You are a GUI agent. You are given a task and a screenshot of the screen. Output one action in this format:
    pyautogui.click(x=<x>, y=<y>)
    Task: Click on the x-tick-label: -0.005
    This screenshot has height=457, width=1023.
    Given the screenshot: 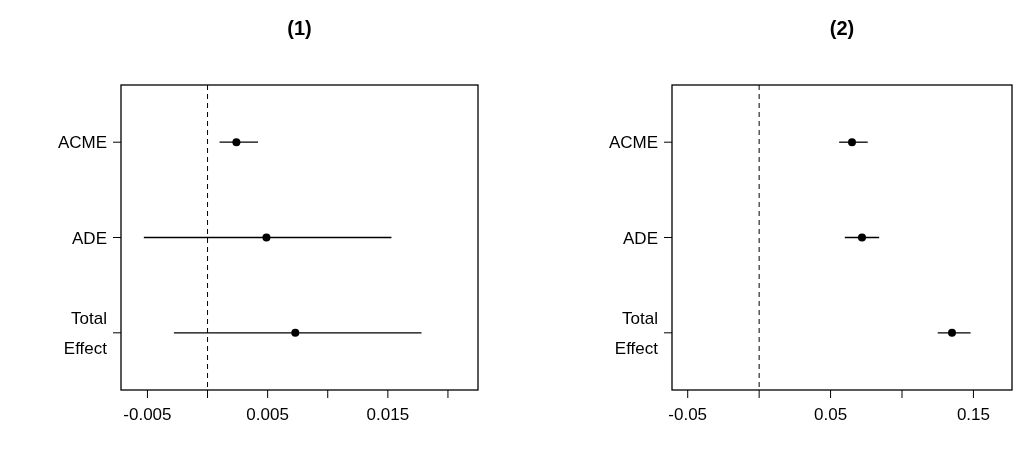 What is the action you would take?
    pyautogui.click(x=147, y=414)
    